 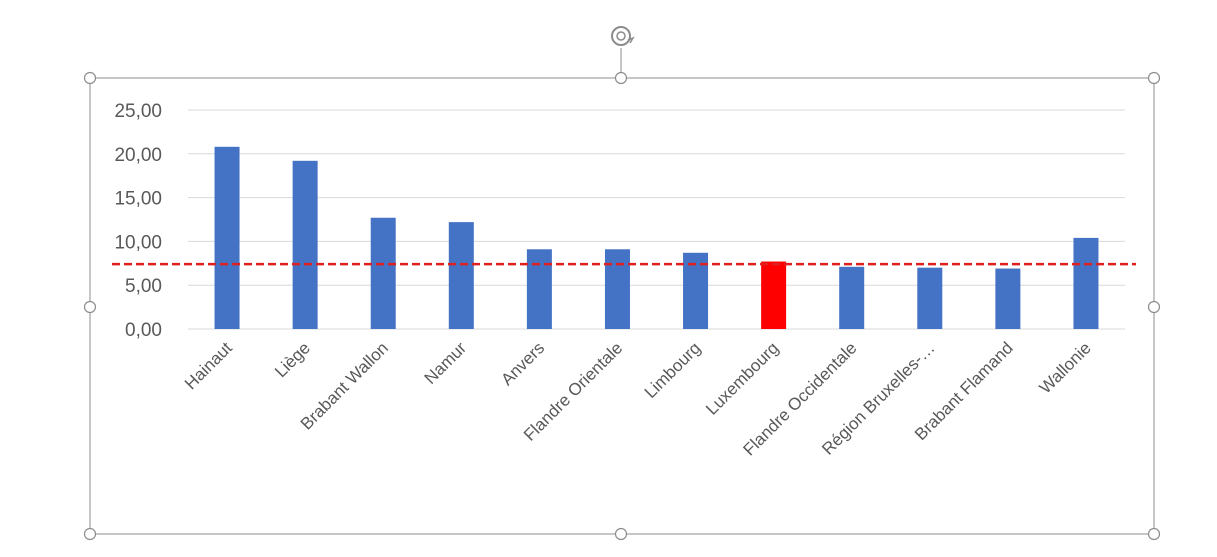 What do you see at coordinates (90, 307) in the screenshot?
I see `resize-handle-left` at bounding box center [90, 307].